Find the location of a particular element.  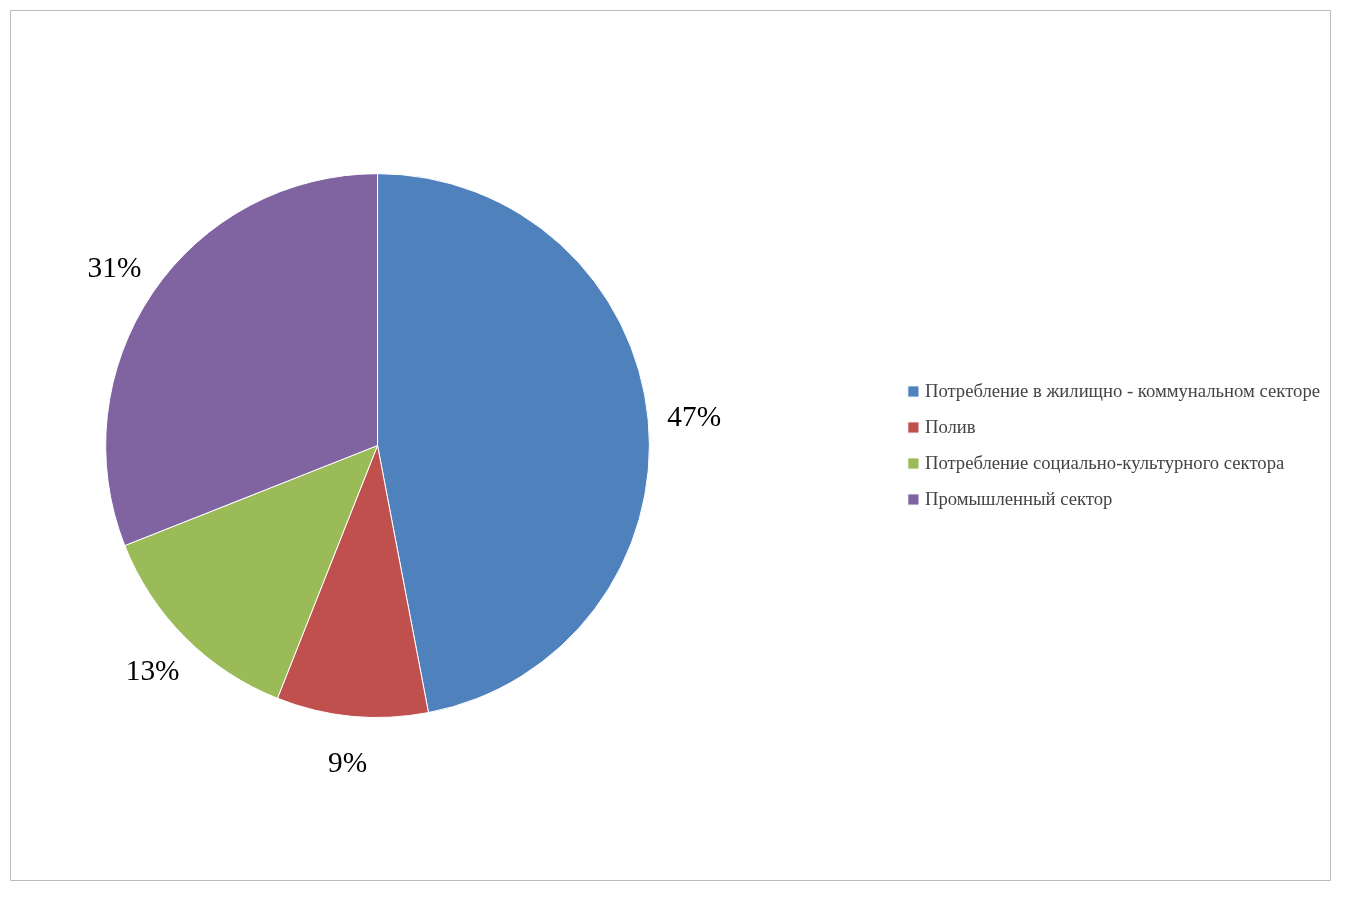

data-label: 47% is located at coordinates (694, 415).